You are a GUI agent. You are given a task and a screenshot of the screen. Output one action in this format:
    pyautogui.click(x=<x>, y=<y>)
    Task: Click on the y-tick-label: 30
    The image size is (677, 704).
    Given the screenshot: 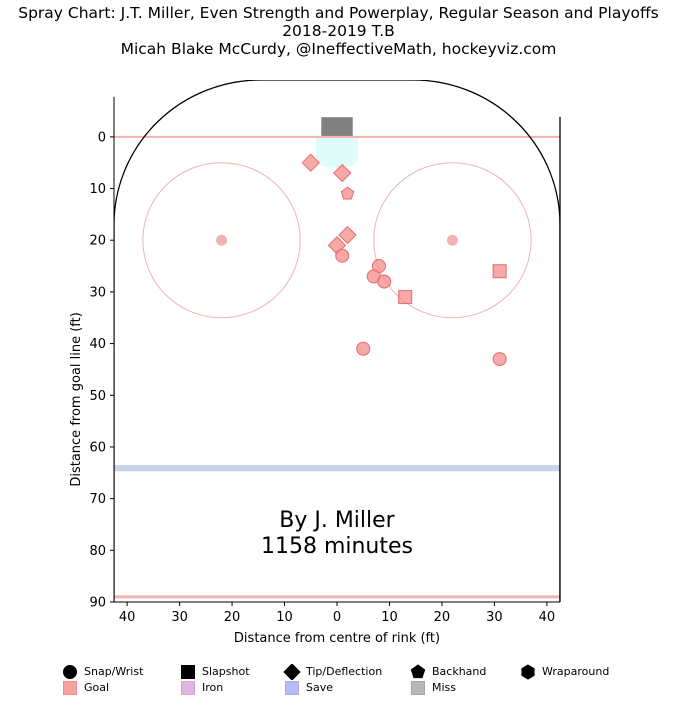 What is the action you would take?
    pyautogui.click(x=97, y=292)
    